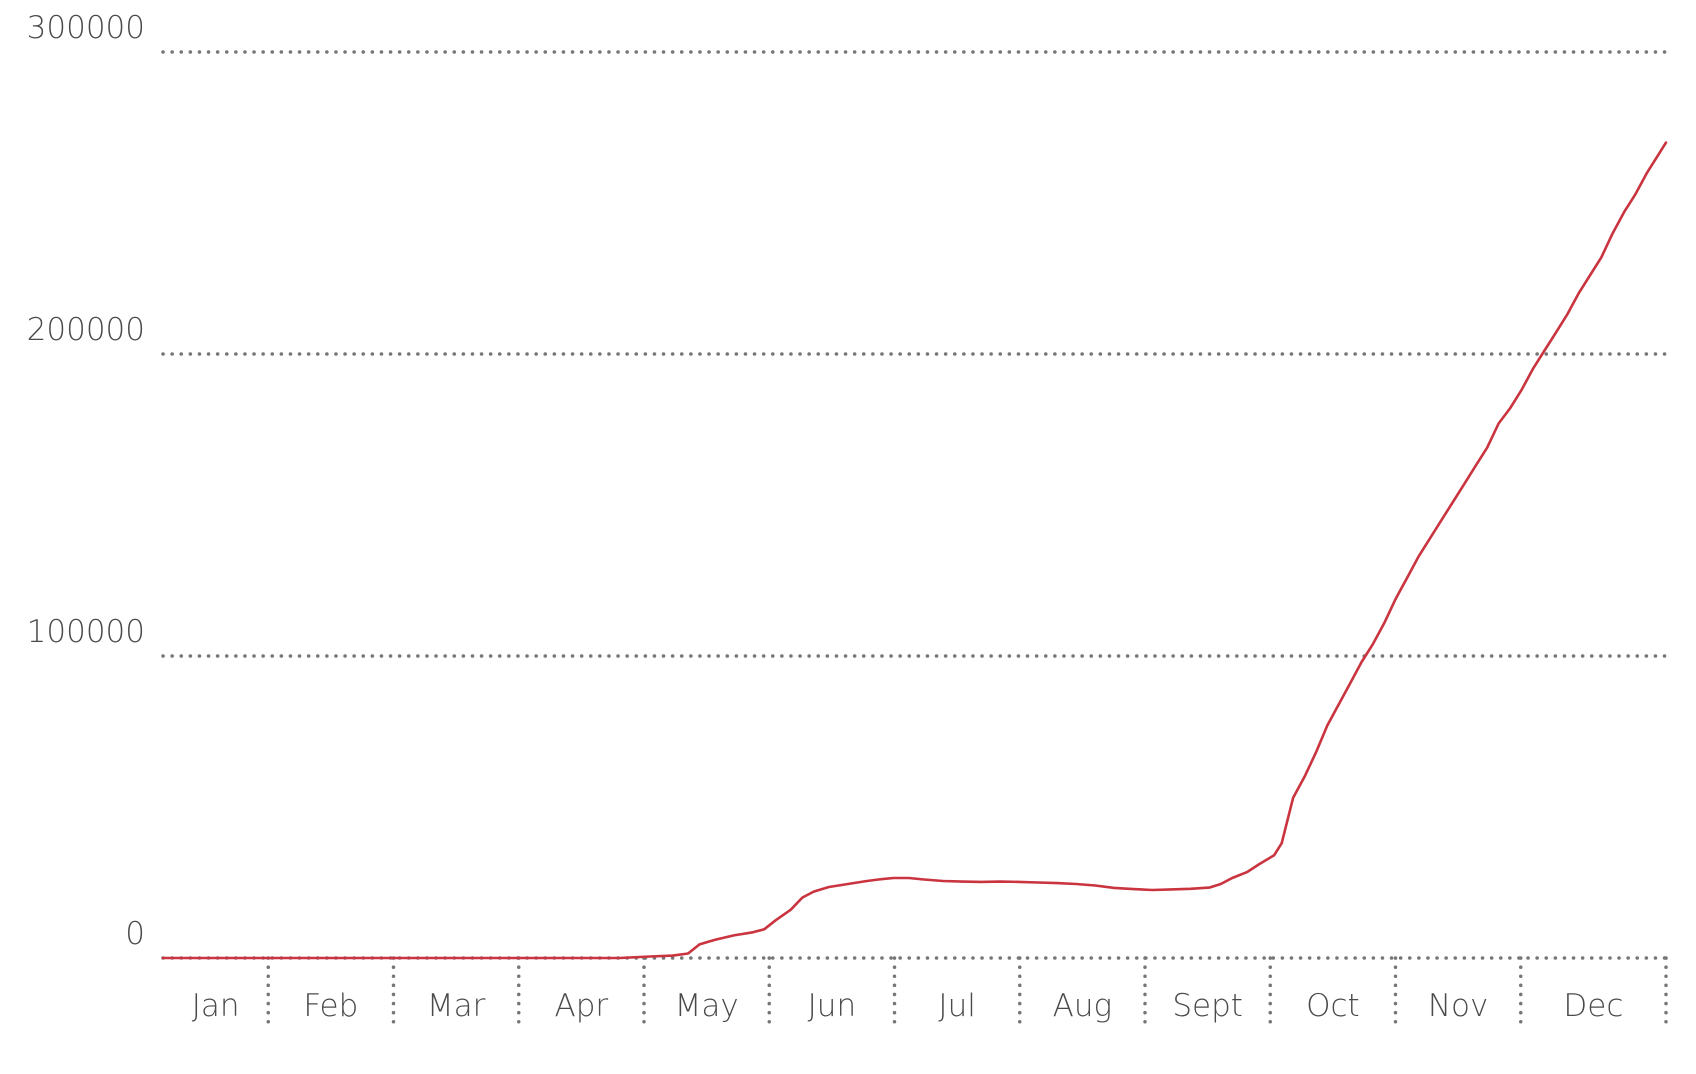 The height and width of the screenshot is (1074, 1696). Describe the element at coordinates (1593, 1006) in the screenshot. I see `x-tick-label-dec: Dec` at that location.